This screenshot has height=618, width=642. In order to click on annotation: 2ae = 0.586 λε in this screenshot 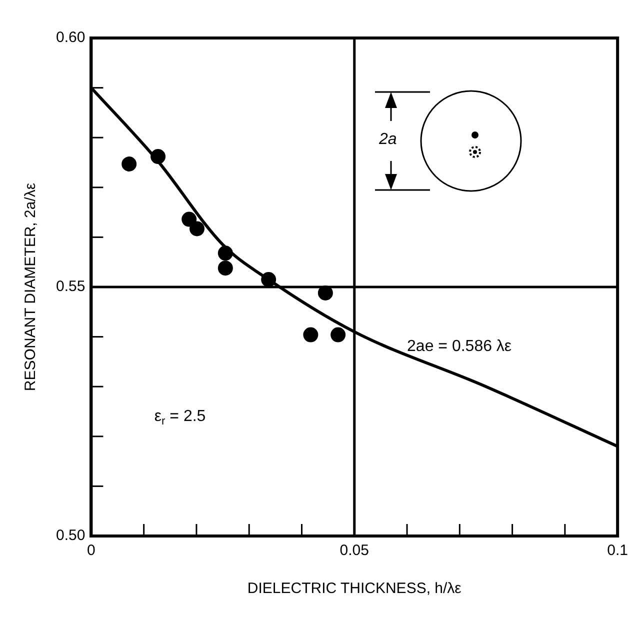, I will do `click(459, 347)`.